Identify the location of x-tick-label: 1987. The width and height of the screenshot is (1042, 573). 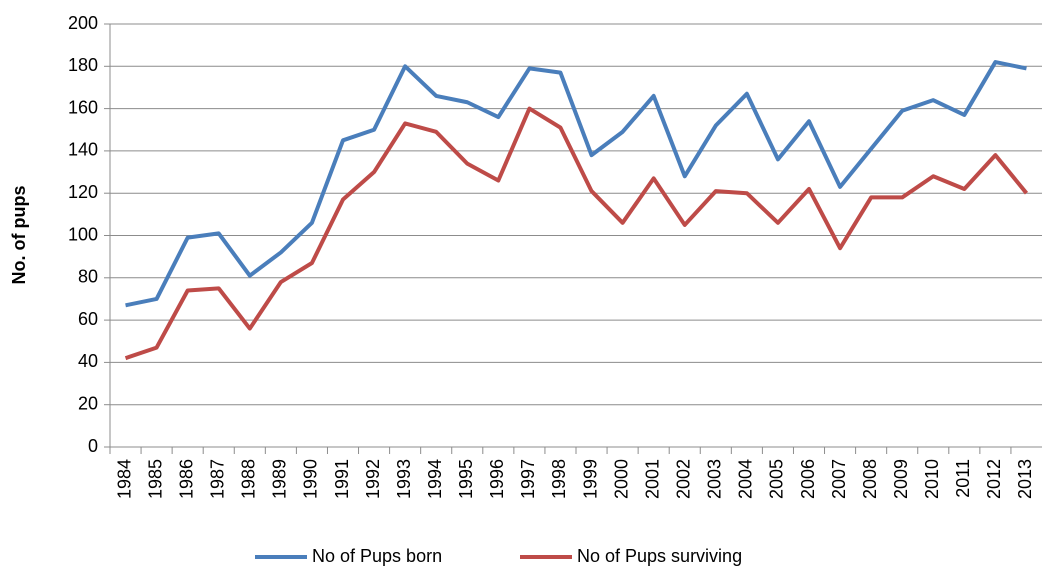
(217, 479).